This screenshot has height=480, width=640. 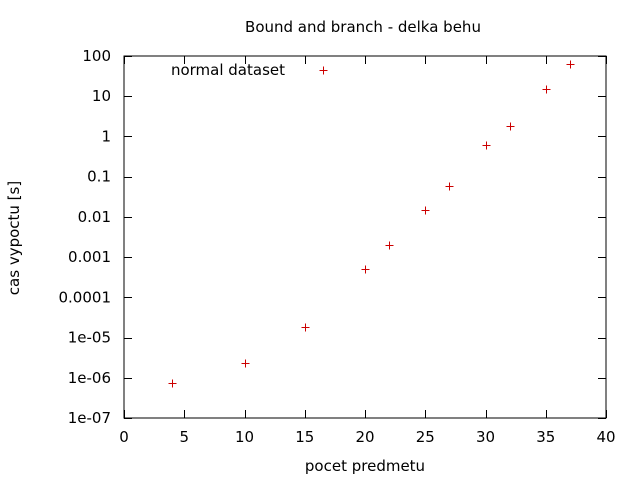 I want to click on legend-marker, so click(x=323, y=70).